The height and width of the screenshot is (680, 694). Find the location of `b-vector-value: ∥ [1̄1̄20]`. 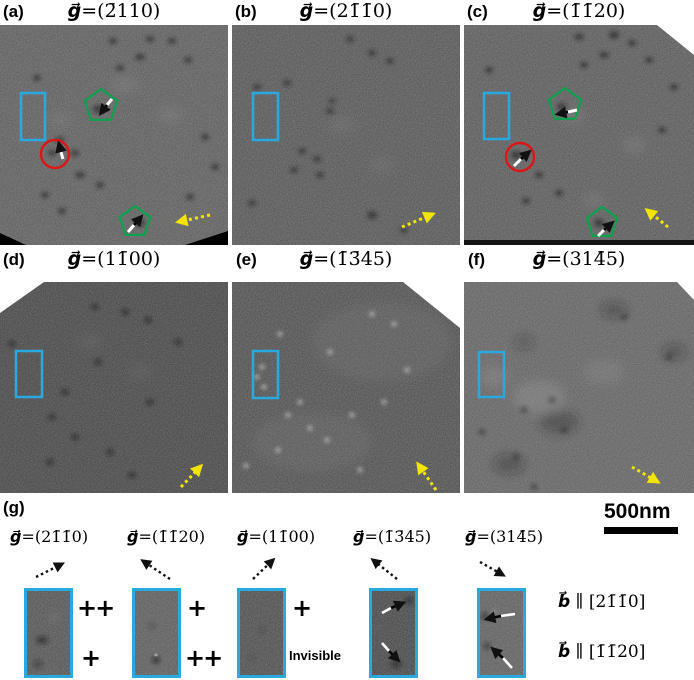

b-vector-value: ∥ [1̄1̄20] is located at coordinates (608, 652).